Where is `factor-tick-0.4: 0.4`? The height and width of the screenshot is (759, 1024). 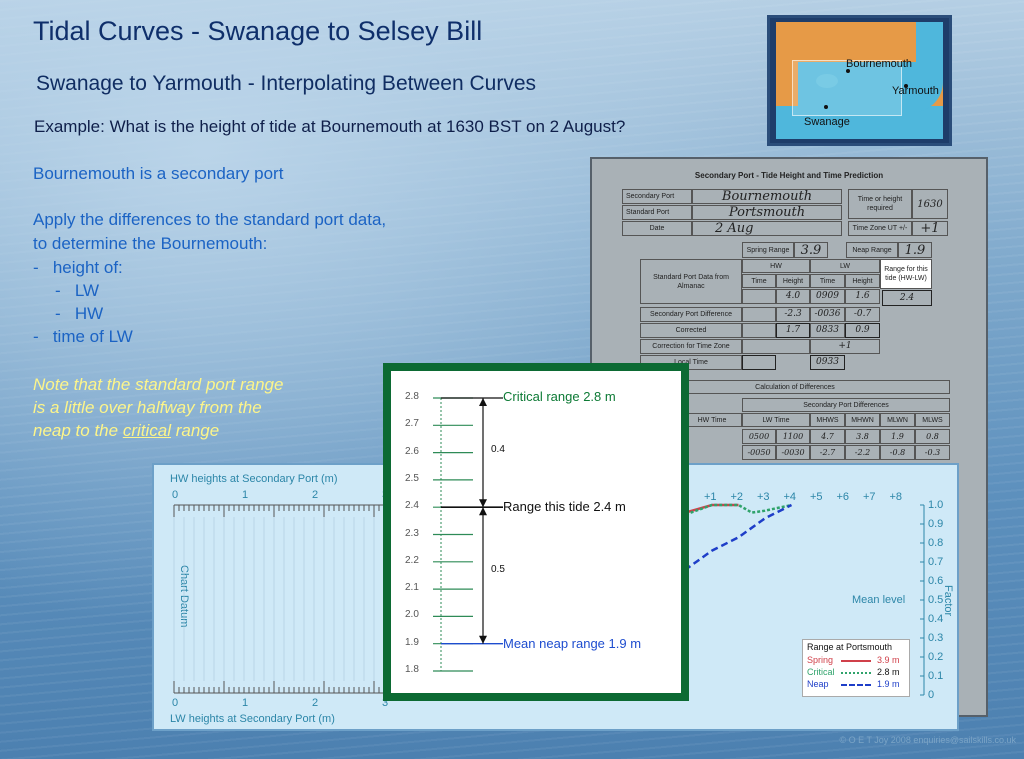 factor-tick-0.4: 0.4 is located at coordinates (936, 619).